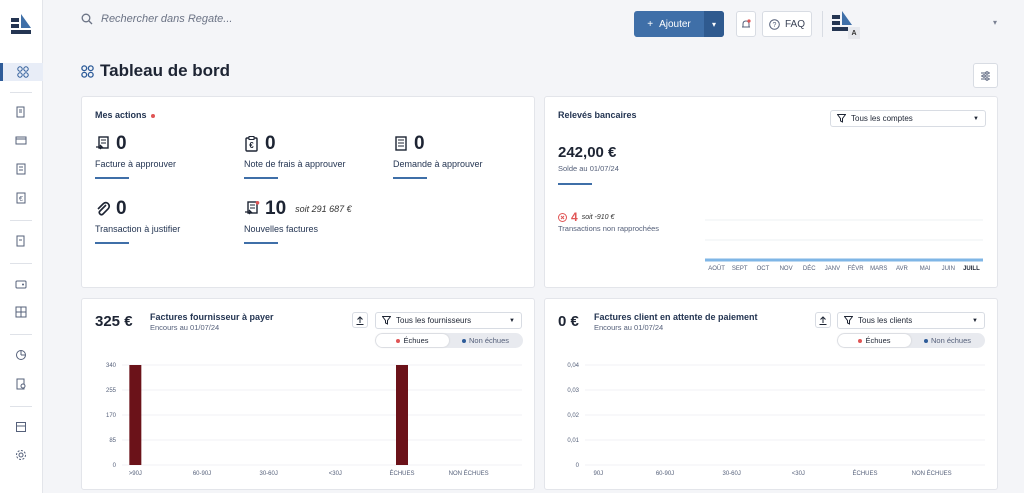  Describe the element at coordinates (856, 268) in the screenshot. I see `month-tick-label: FÉVR` at that location.